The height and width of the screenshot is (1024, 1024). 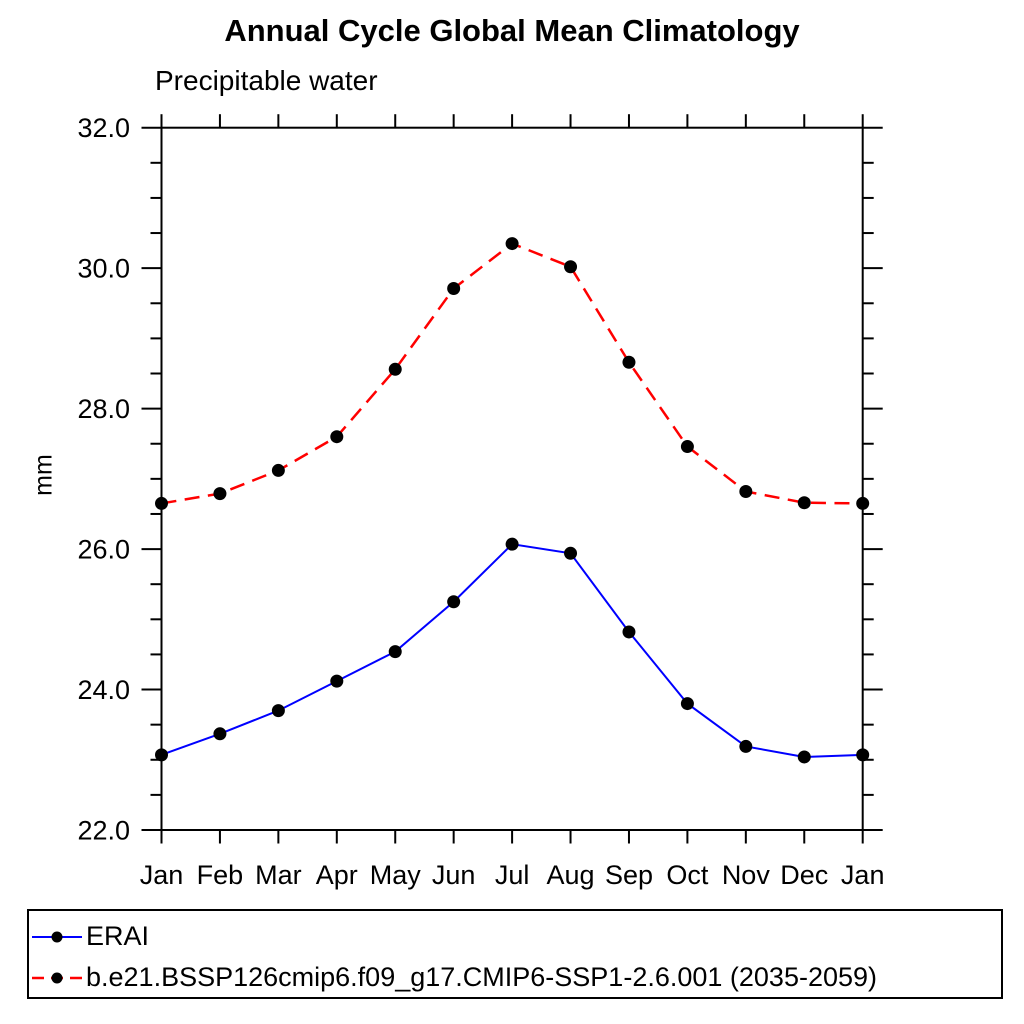 What do you see at coordinates (512, 30) in the screenshot?
I see `chart-title: Annual Cycle Global Mean Climatology` at bounding box center [512, 30].